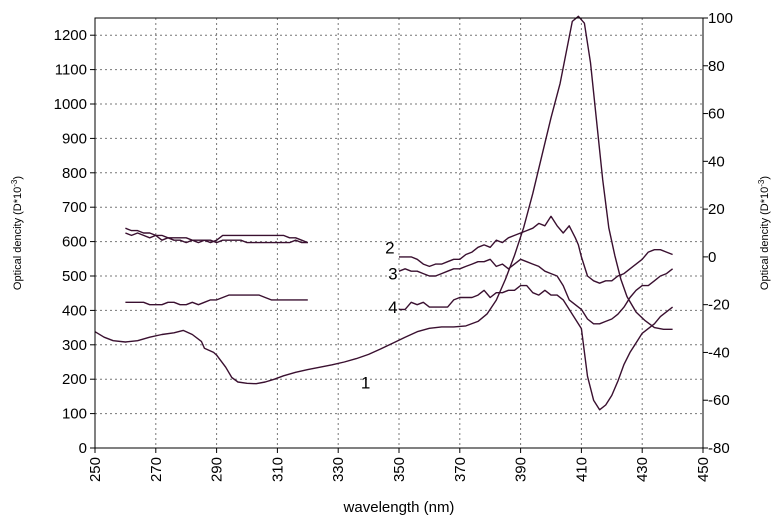 The height and width of the screenshot is (520, 775). I want to click on y-left-tick-label-500: 500, so click(74, 276).